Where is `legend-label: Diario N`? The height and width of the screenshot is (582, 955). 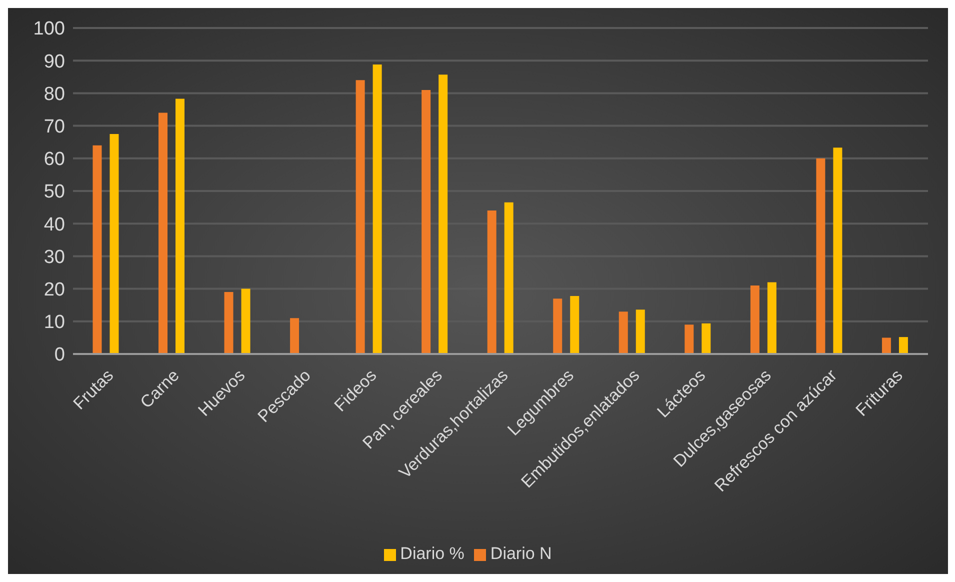 legend-label: Diario N is located at coordinates (521, 553).